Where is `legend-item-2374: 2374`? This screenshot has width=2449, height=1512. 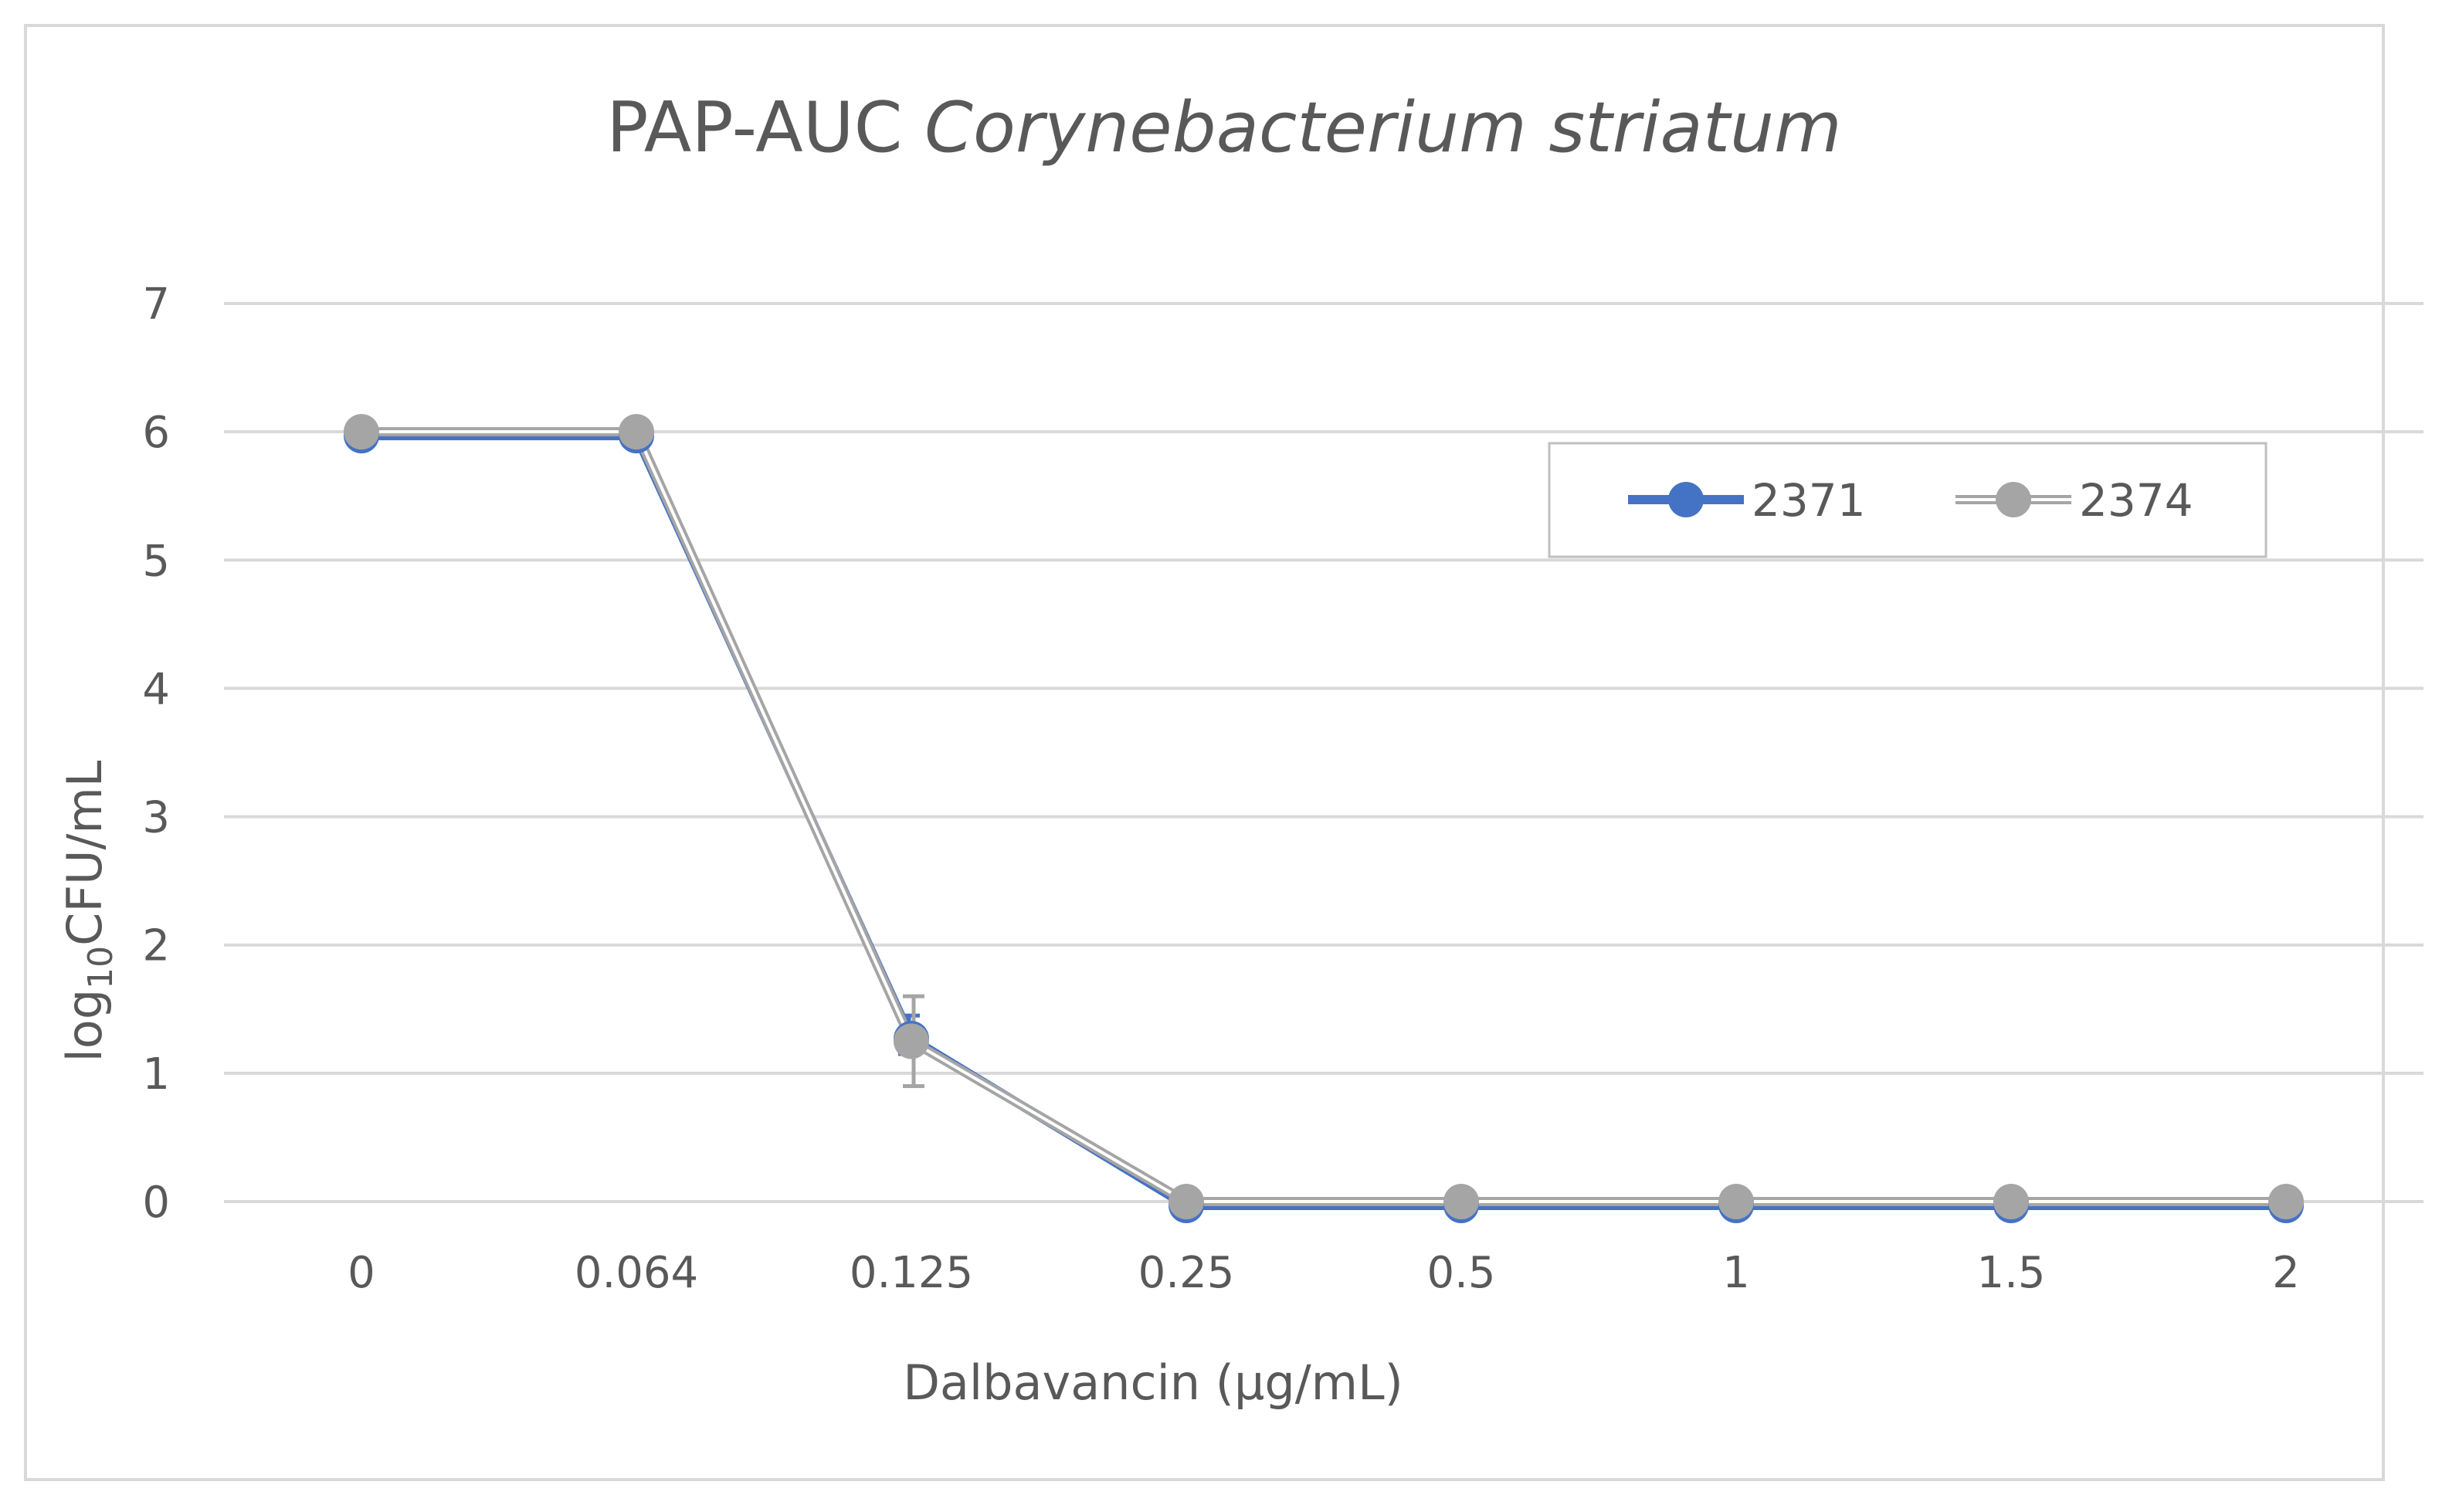 legend-item-2374: 2374 is located at coordinates (2074, 500).